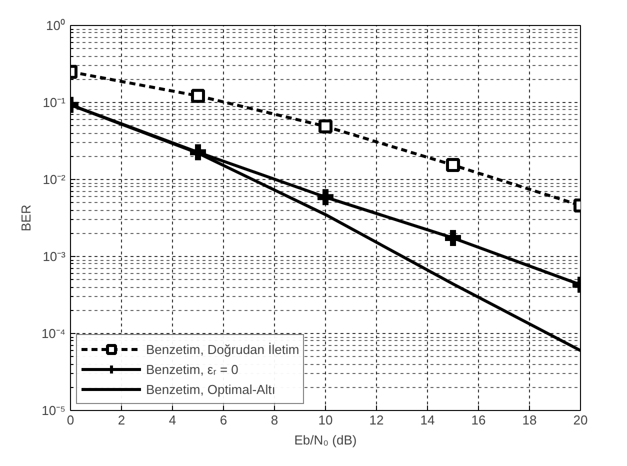  Describe the element at coordinates (376, 420) in the screenshot. I see `x-tick-label: 12` at that location.